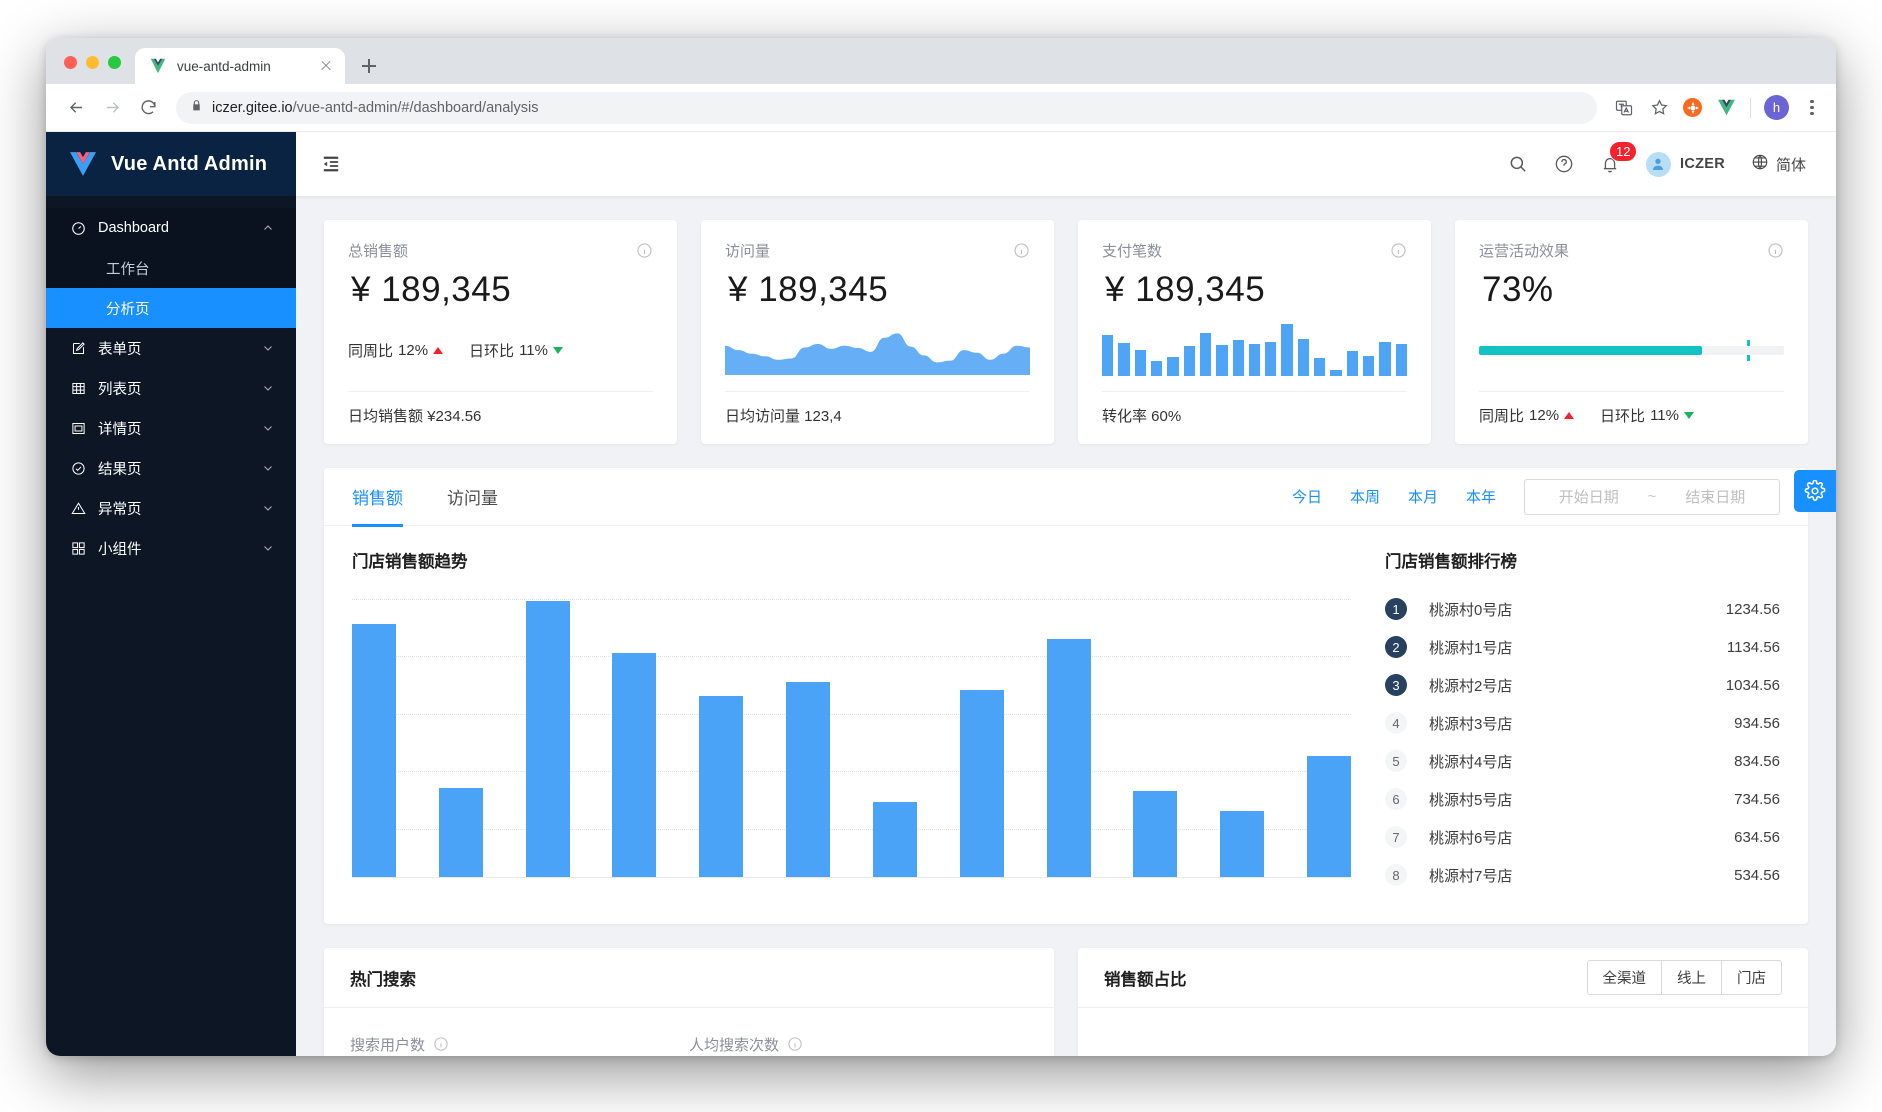 This screenshot has height=1112, width=1882. Describe the element at coordinates (377, 497) in the screenshot. I see `tab-sales: 销售额` at that location.